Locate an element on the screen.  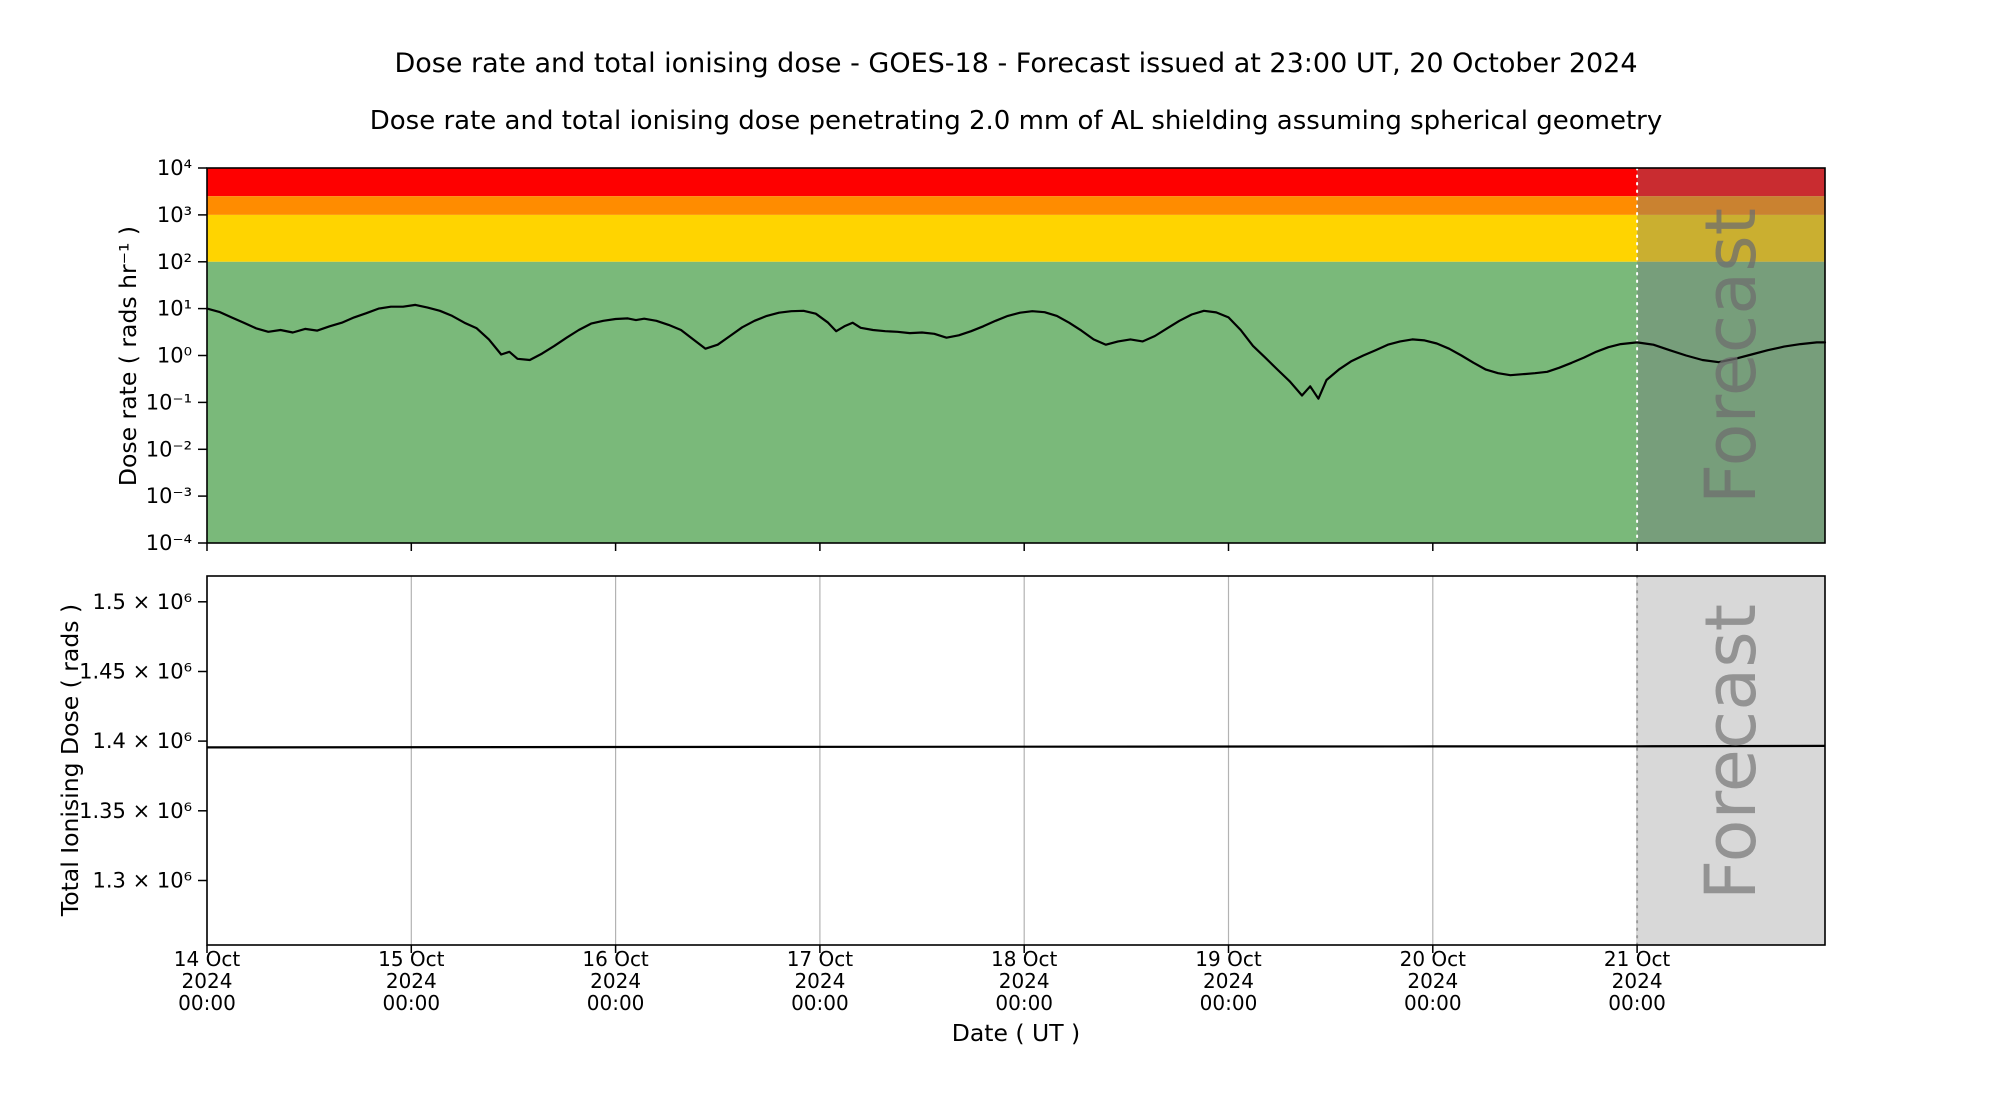
x-tick-label: 21 Oct is located at coordinates (1637, 959).